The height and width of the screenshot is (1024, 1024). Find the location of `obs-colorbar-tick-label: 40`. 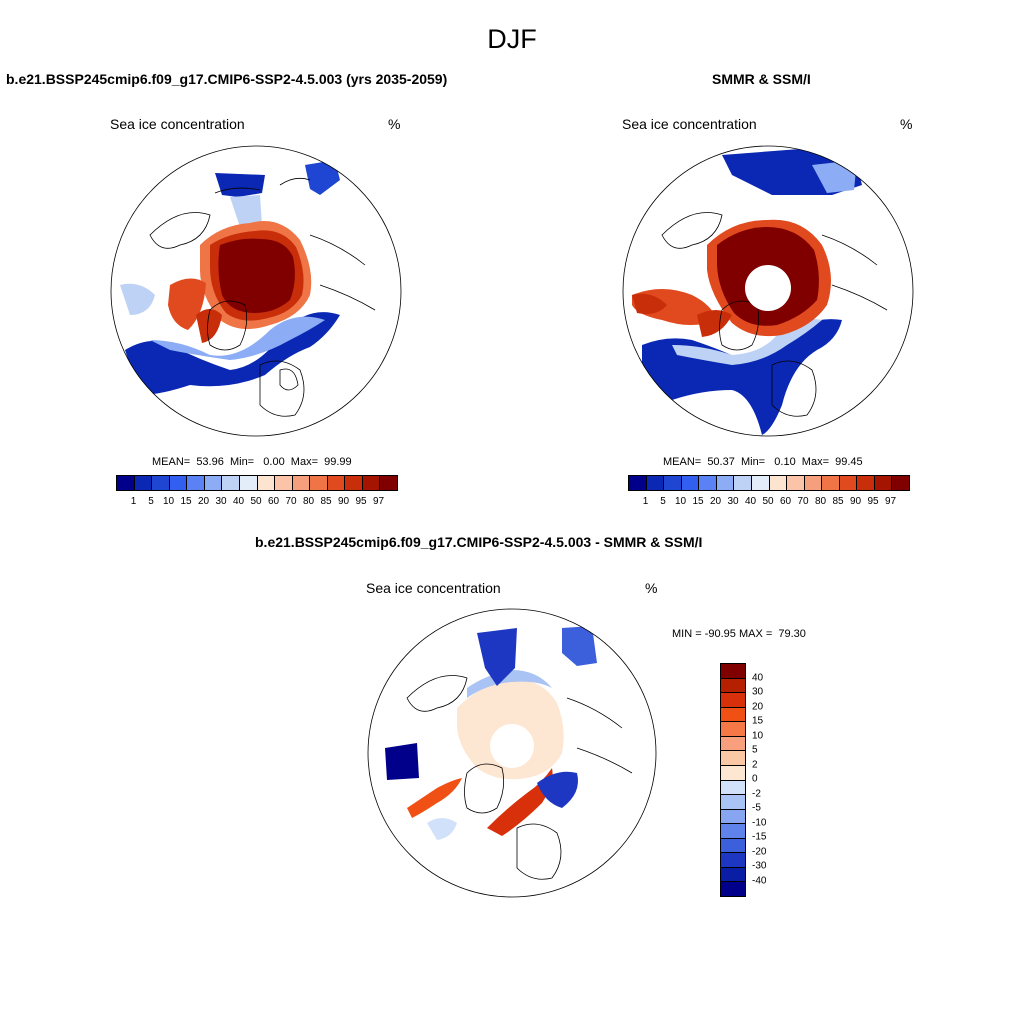

obs-colorbar-tick-label: 40 is located at coordinates (750, 501).